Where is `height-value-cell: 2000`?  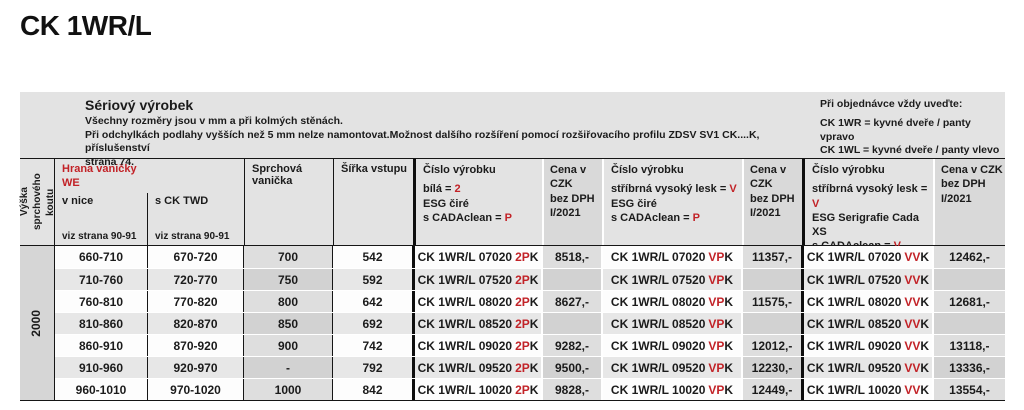
height-value-cell: 2000 is located at coordinates (37, 323).